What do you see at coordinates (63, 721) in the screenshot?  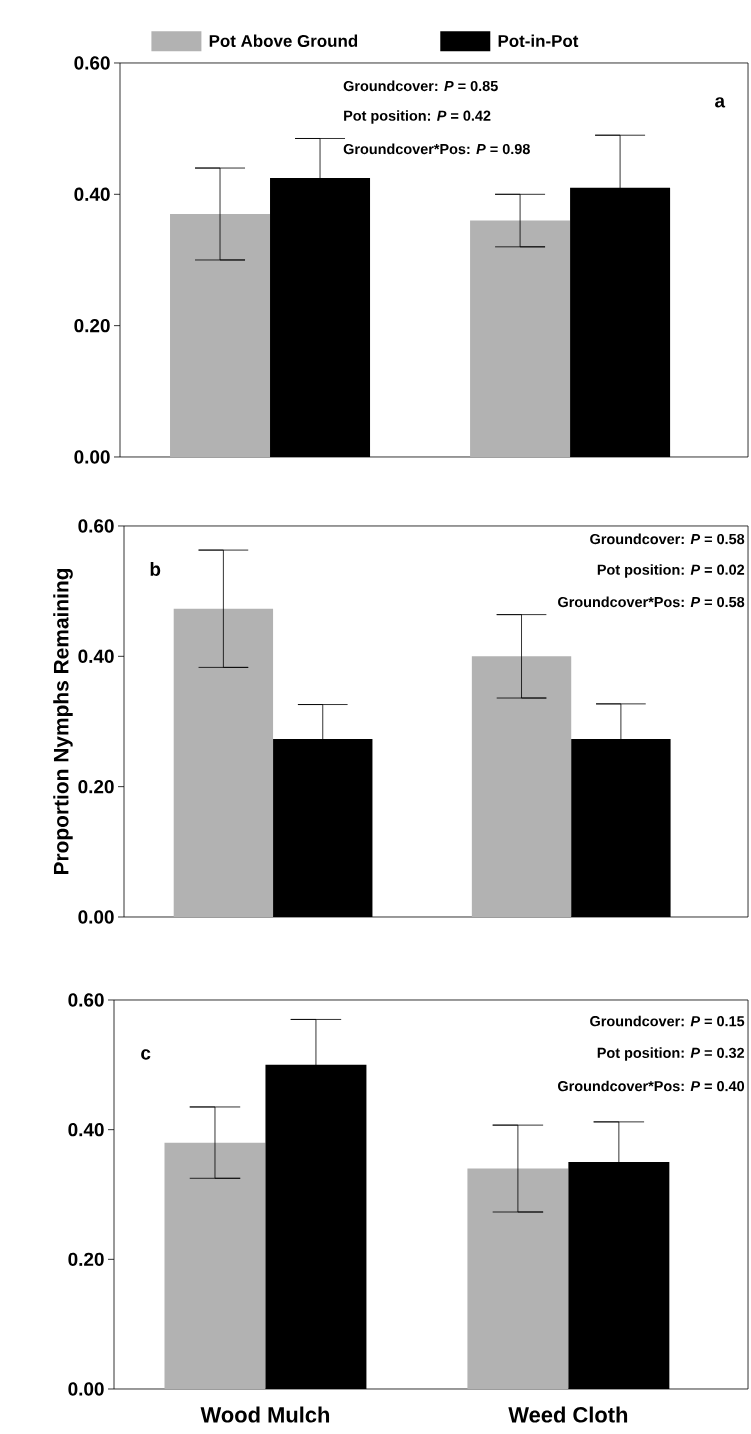 I see `y-axis-title: Proportion Nymphs Remaining` at bounding box center [63, 721].